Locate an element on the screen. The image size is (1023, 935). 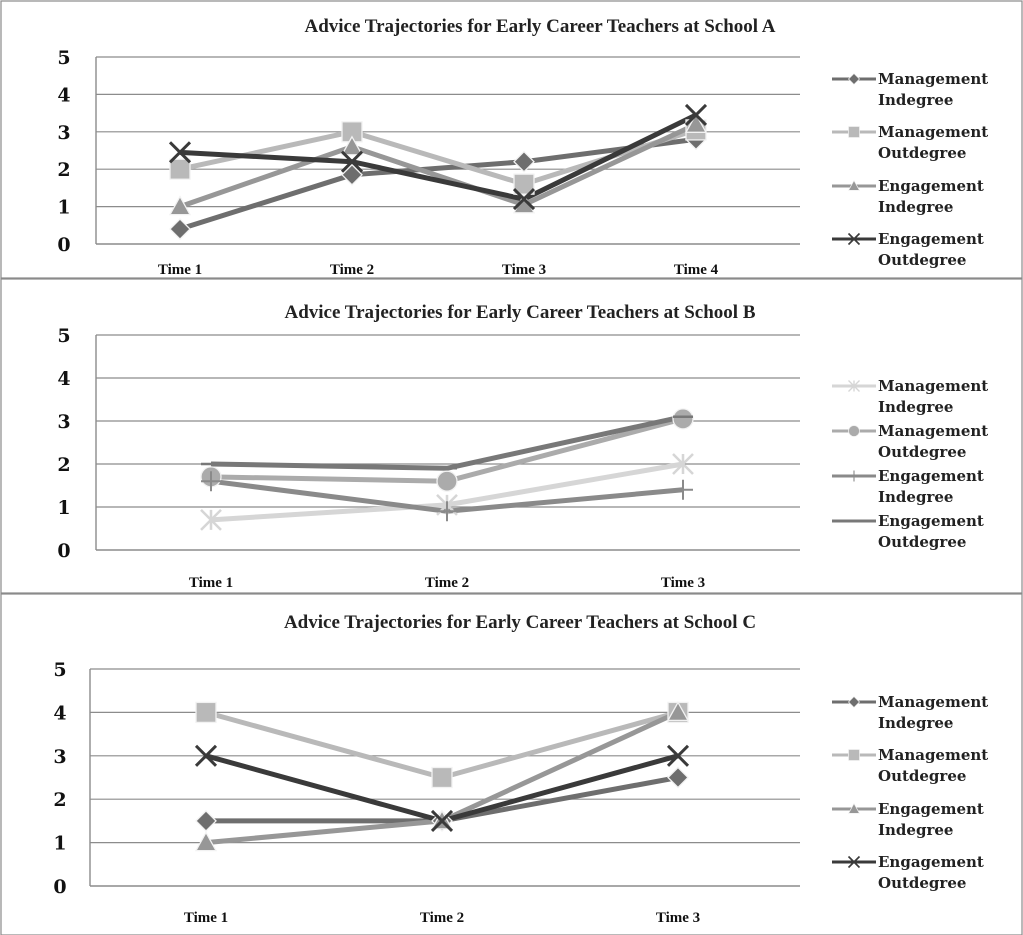
x-tick-label: Time 4 is located at coordinates (696, 270).